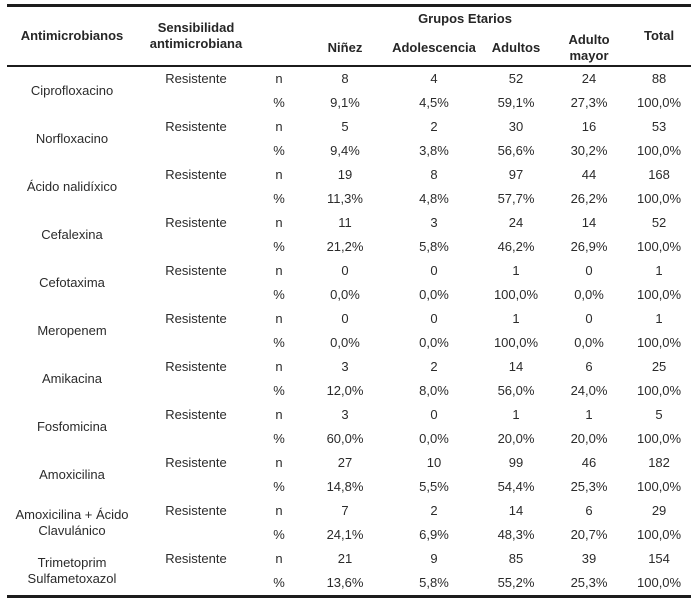 This screenshot has height=614, width=698. Describe the element at coordinates (349, 151) in the screenshot. I see `table-row-pct: % 9,4% 3,8% 56,6% 30,2% 100,0%` at that location.